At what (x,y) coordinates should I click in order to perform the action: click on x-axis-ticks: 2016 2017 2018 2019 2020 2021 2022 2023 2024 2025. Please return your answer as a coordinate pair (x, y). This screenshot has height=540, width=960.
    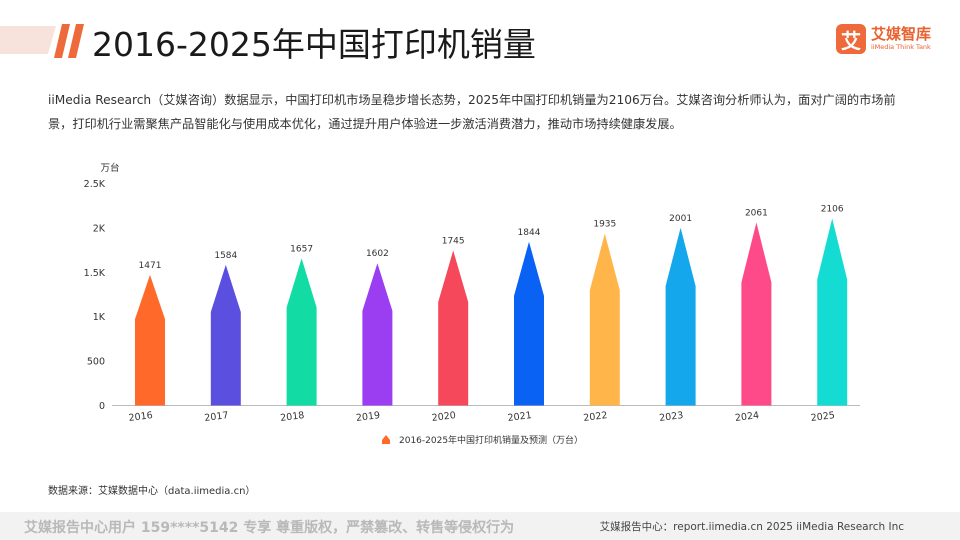
    Looking at the image, I should click on (482, 417).